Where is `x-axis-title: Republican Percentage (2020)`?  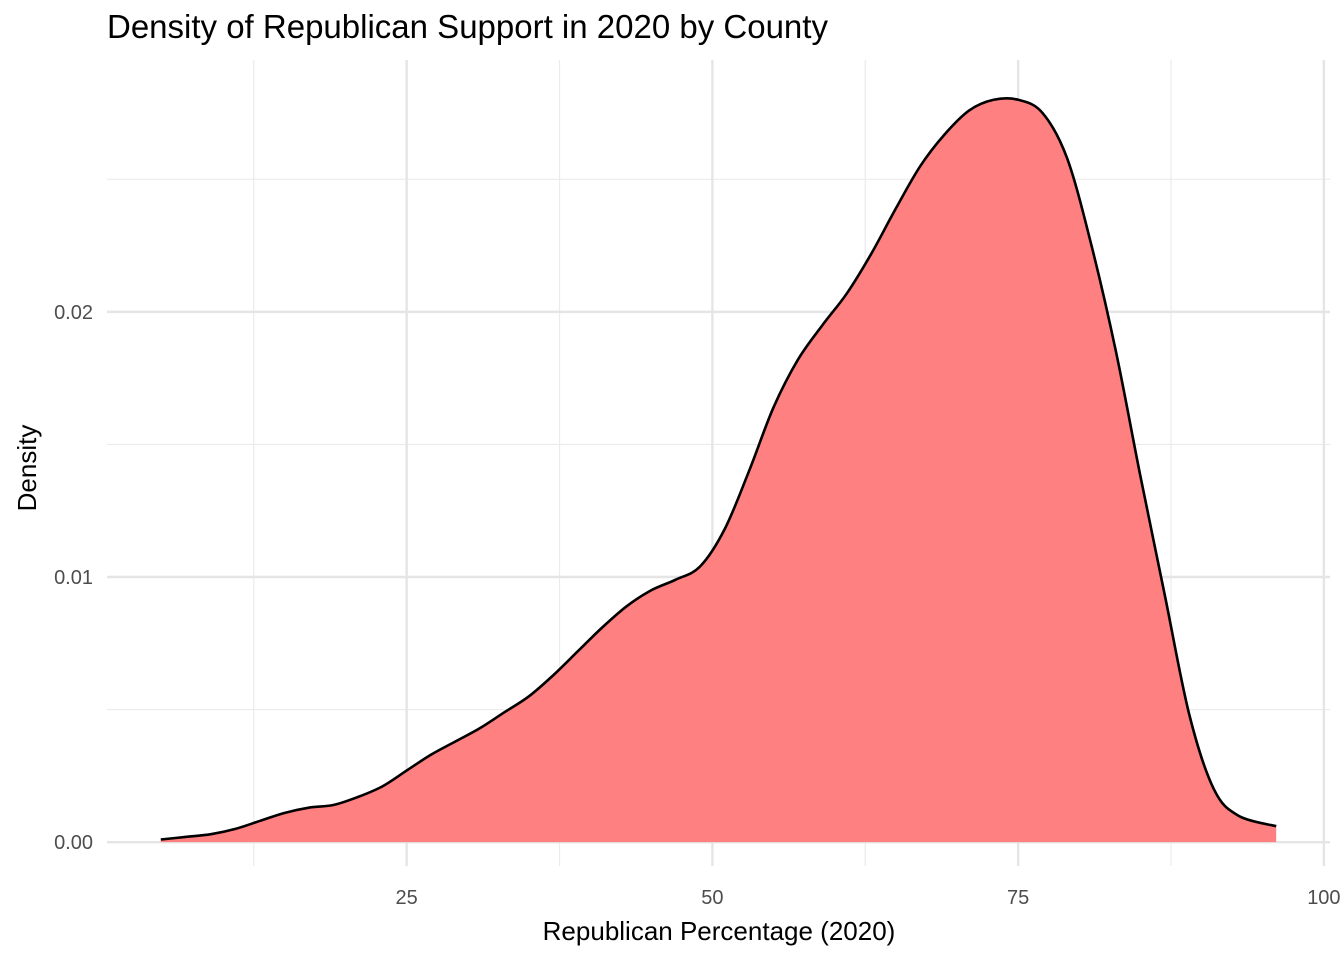 x-axis-title: Republican Percentage (2020) is located at coordinates (719, 931).